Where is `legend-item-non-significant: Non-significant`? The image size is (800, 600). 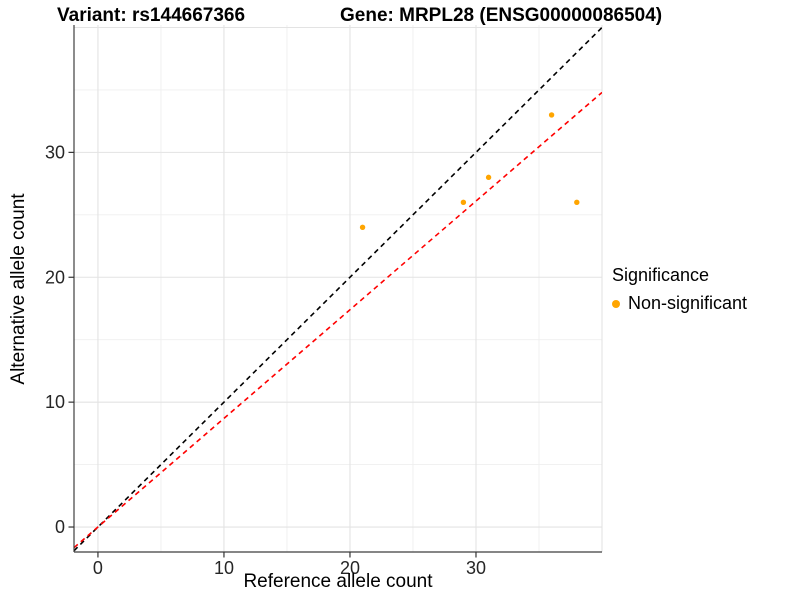
legend-item-non-significant: Non-significant is located at coordinates (679, 303).